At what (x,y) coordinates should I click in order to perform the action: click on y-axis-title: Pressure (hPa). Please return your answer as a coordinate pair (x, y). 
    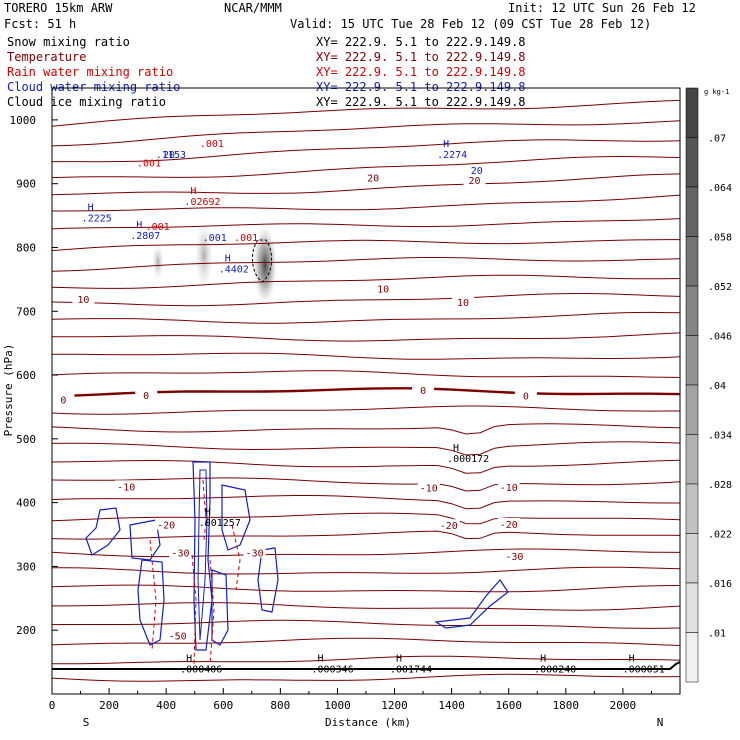
    Looking at the image, I should click on (8, 390).